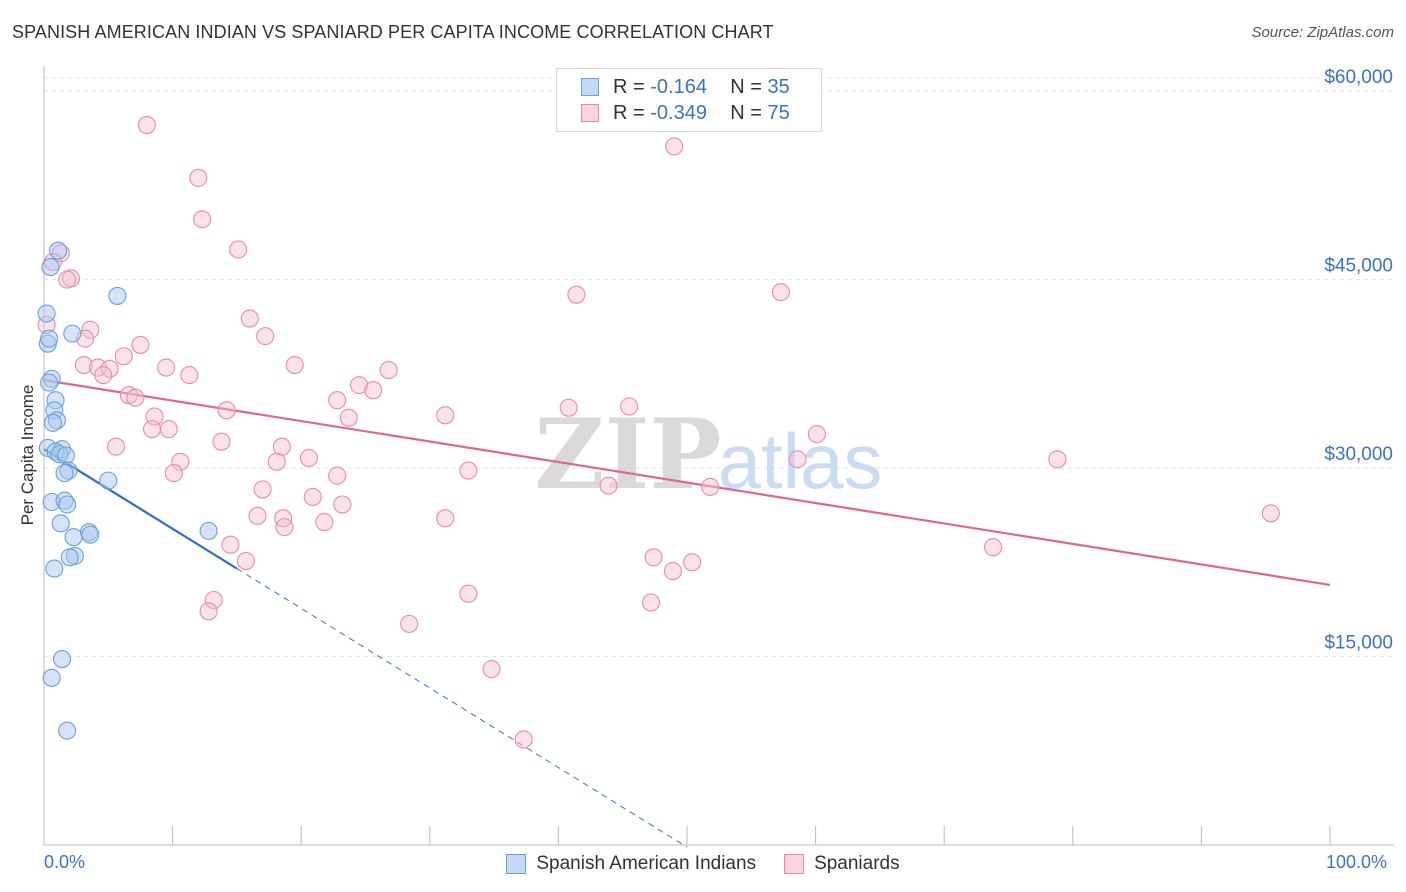 This screenshot has height=892, width=1406. What do you see at coordinates (678, 112) in the screenshot?
I see `r-value: -0.349` at bounding box center [678, 112].